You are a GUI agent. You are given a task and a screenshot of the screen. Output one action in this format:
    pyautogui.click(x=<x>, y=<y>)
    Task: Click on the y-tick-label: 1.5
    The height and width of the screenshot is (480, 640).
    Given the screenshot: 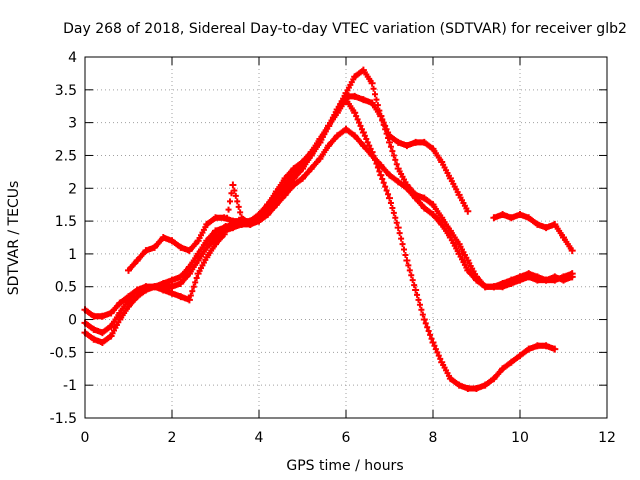 What is the action you would take?
    pyautogui.click(x=66, y=222)
    